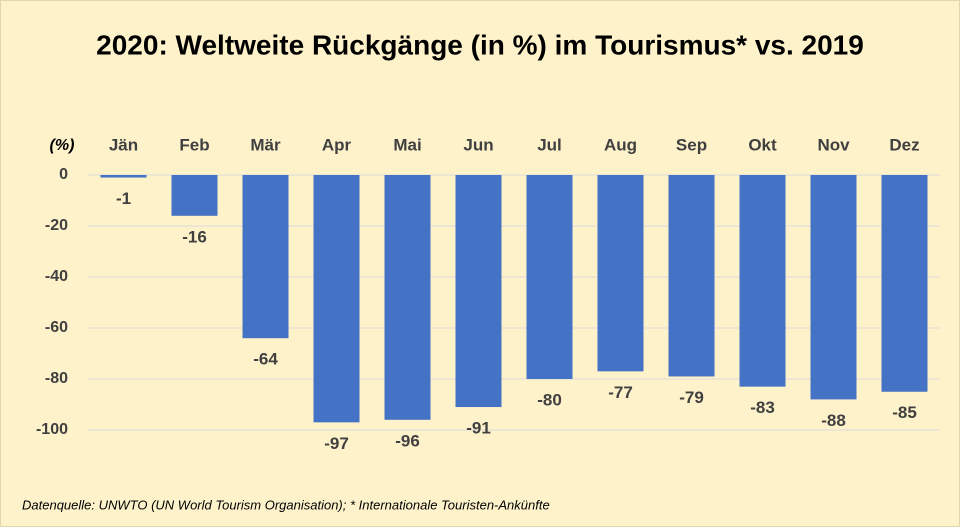 Image resolution: width=960 pixels, height=527 pixels. What do you see at coordinates (620, 392) in the screenshot?
I see `value-label: -77` at bounding box center [620, 392].